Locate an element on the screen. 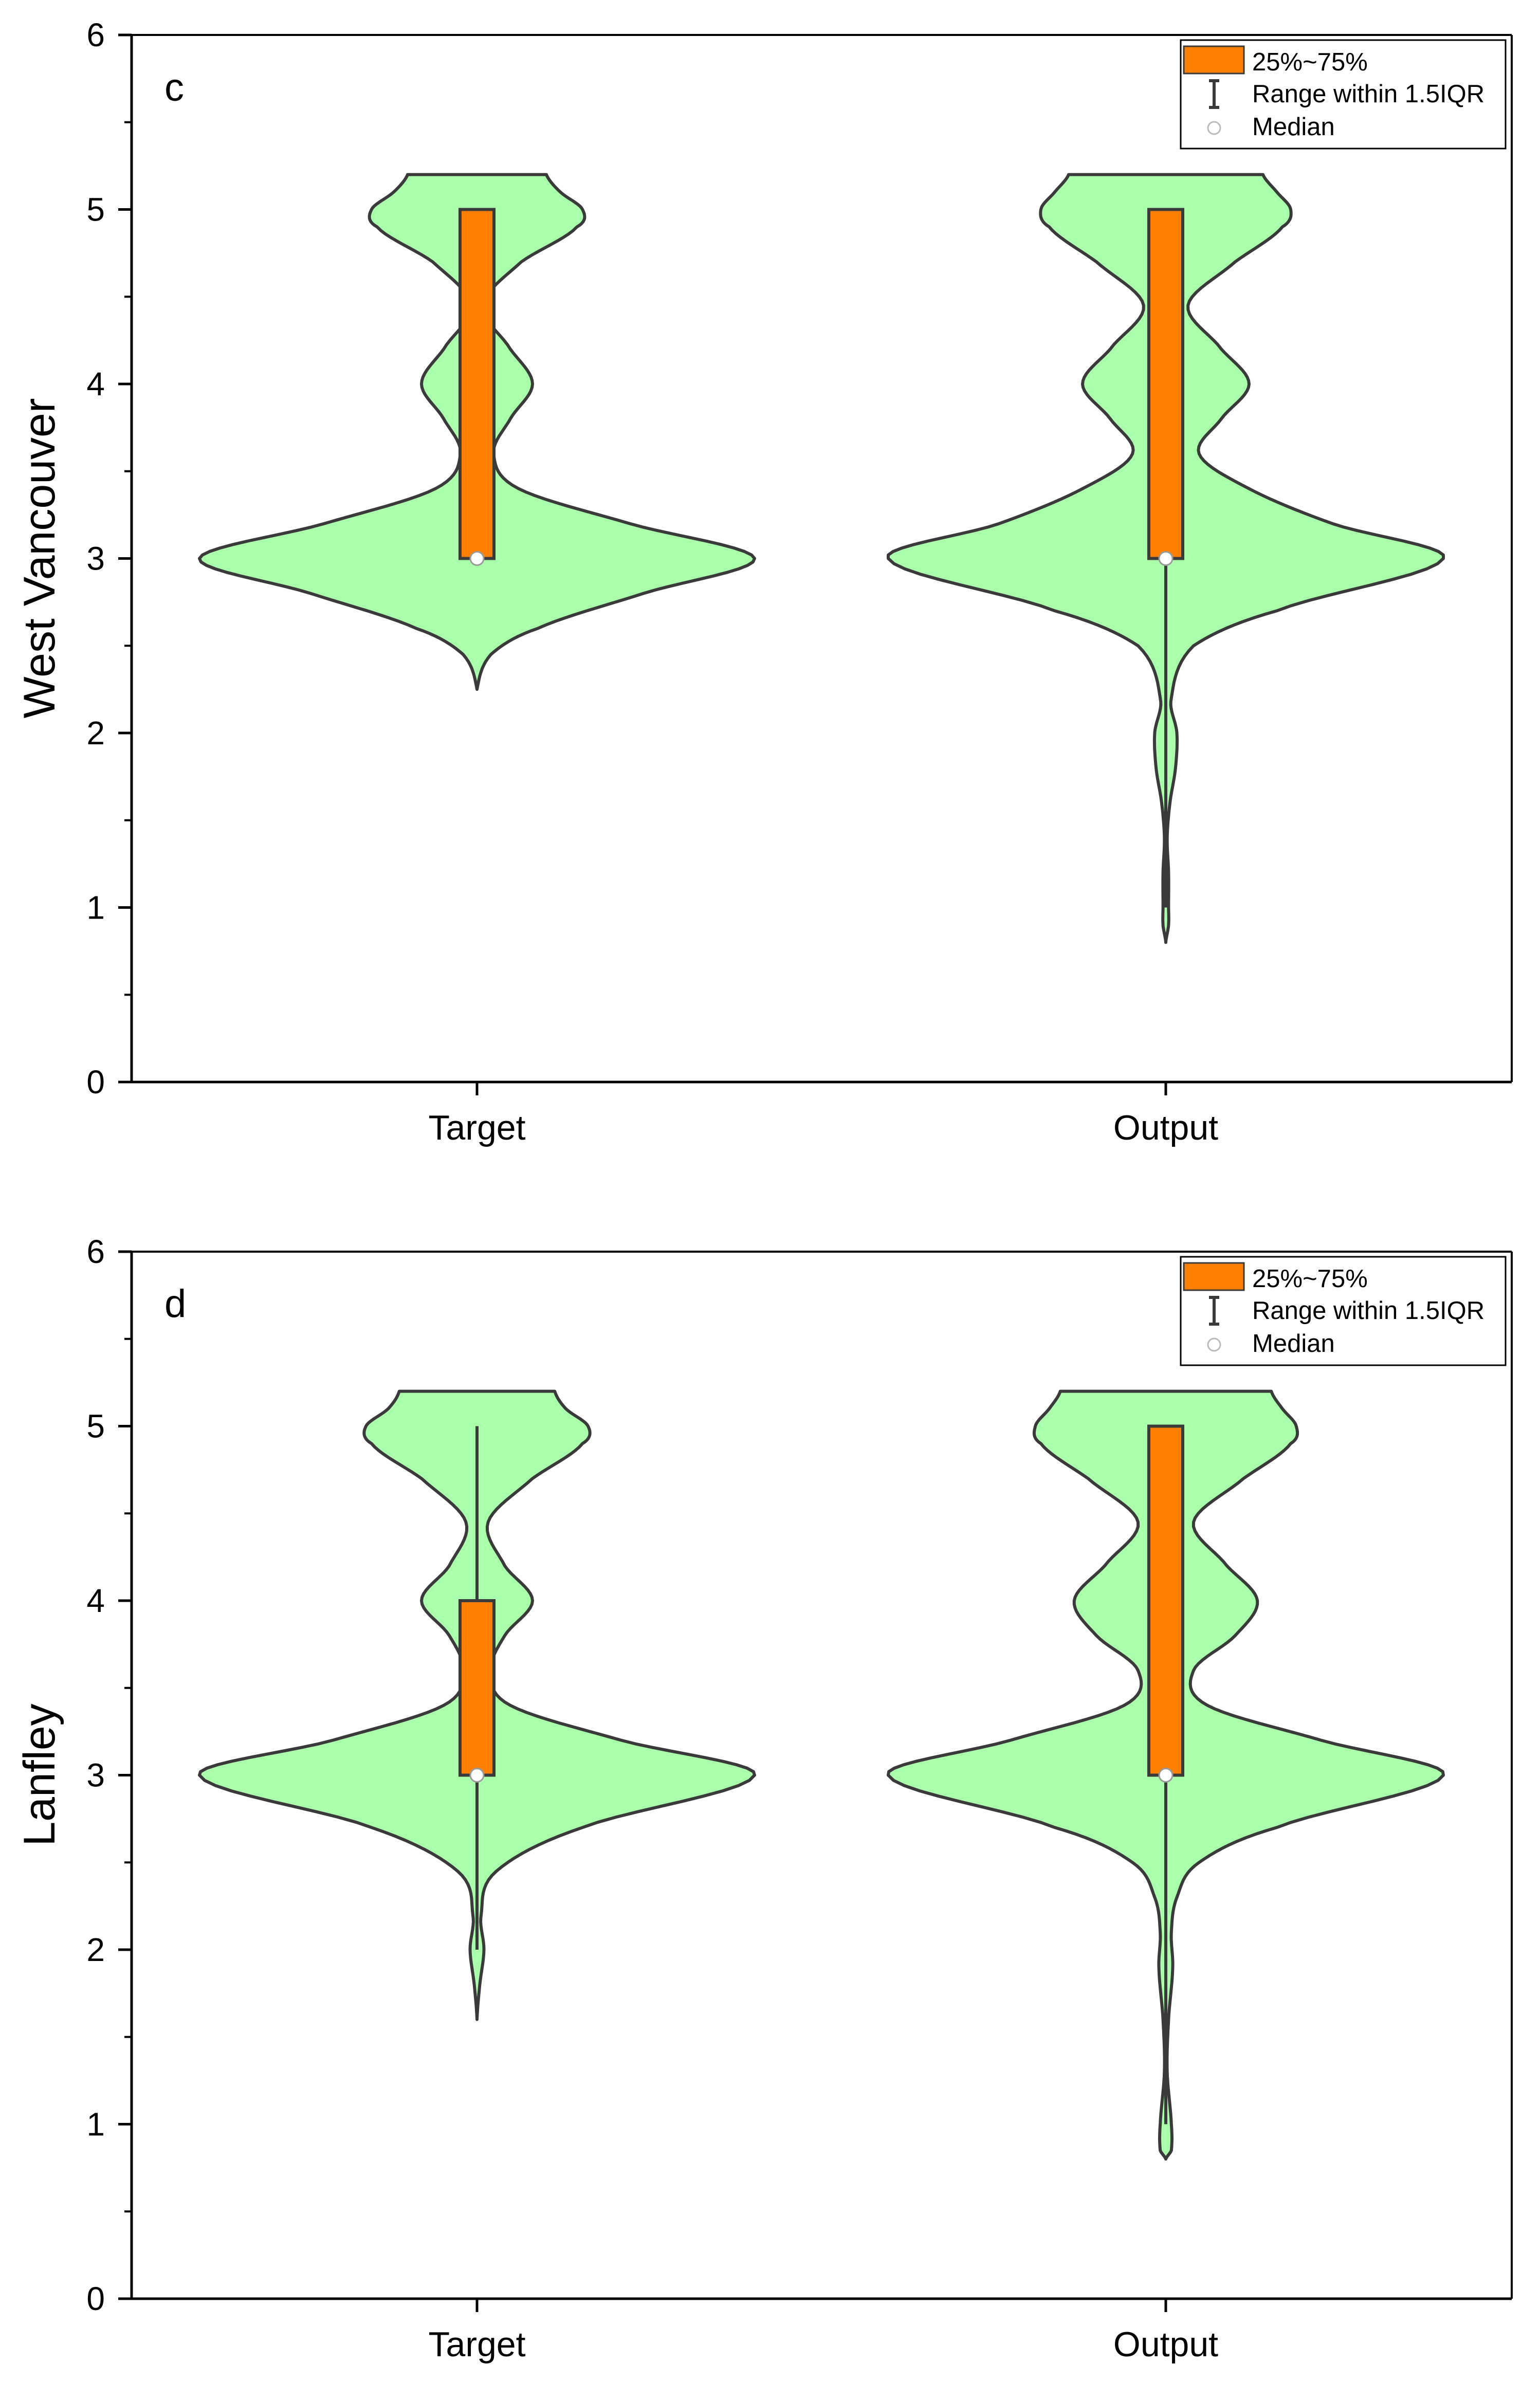 The height and width of the screenshot is (2383, 1540). legend-d: 25%~75% Range within 1.5IQR Median is located at coordinates (1343, 1311).